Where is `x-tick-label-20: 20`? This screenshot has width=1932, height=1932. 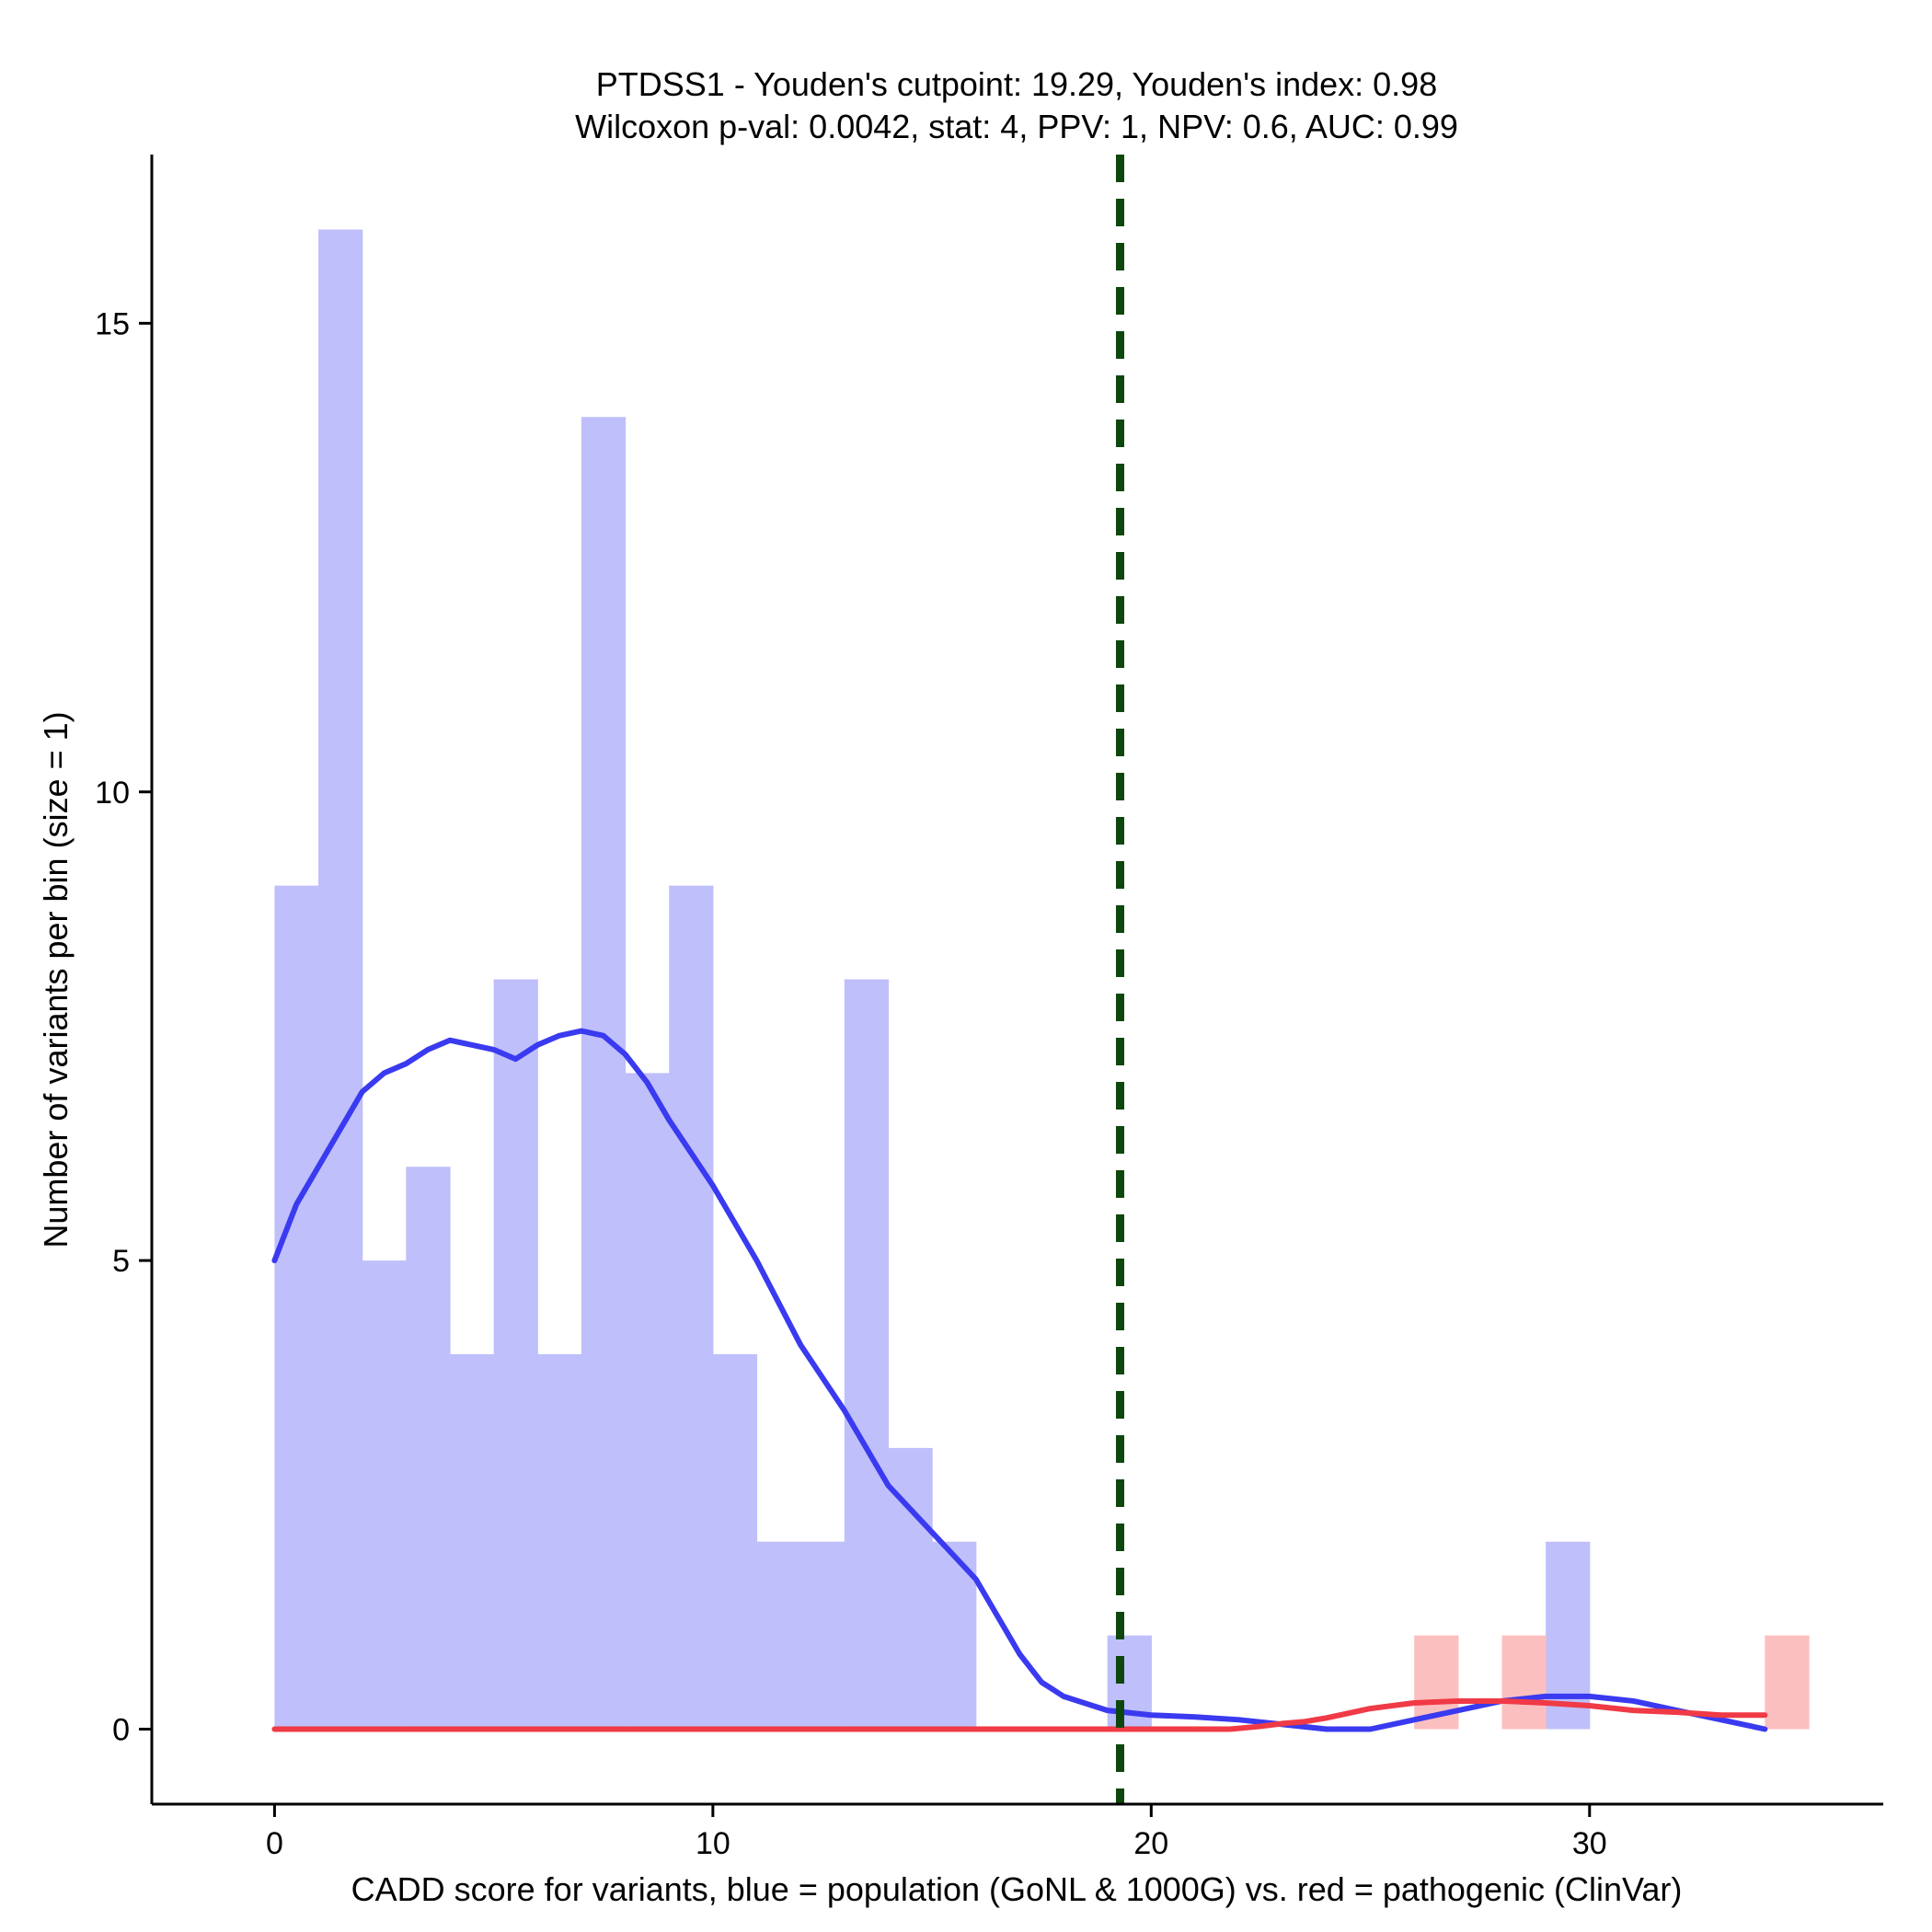
x-tick-label-20: 20 is located at coordinates (1150, 1843).